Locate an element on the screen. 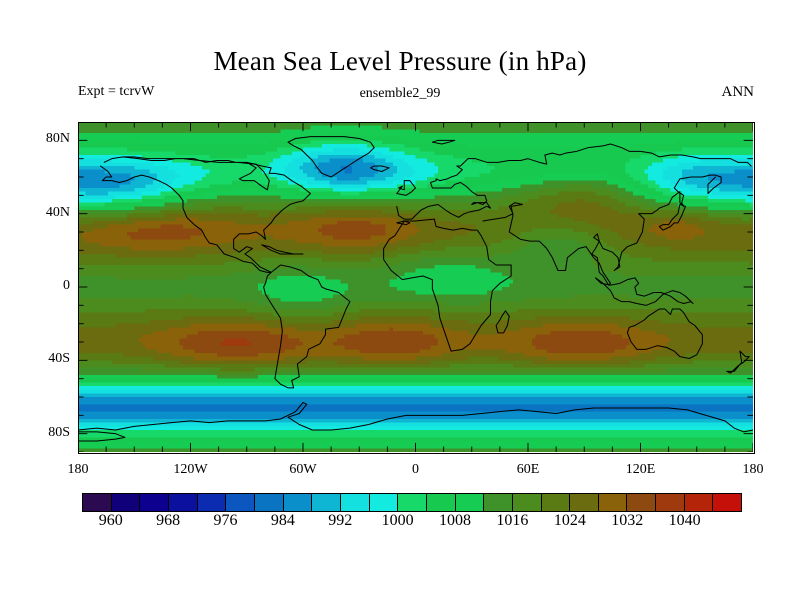  colorbar-tick-label: 984 is located at coordinates (282, 520).